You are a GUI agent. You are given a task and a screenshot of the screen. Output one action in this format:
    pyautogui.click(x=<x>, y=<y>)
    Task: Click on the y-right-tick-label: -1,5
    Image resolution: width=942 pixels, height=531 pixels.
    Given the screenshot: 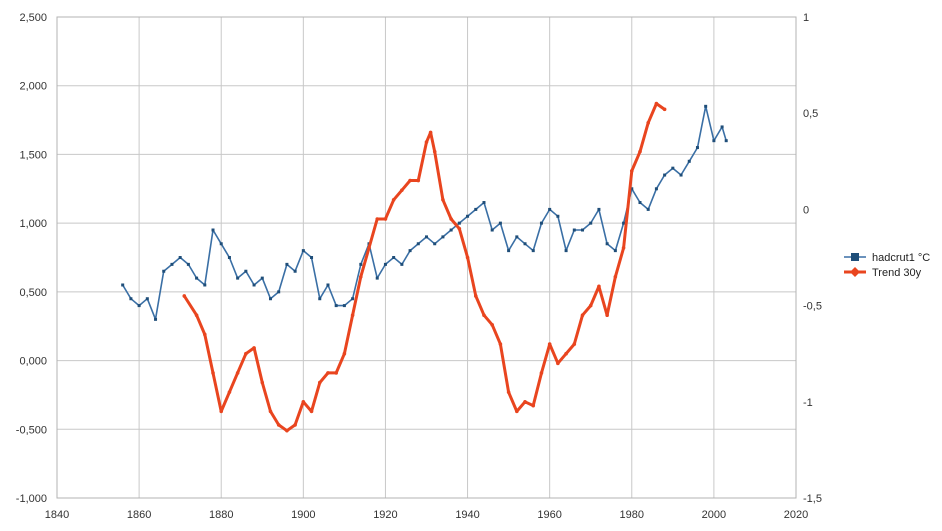 What is the action you would take?
    pyautogui.click(x=812, y=499)
    